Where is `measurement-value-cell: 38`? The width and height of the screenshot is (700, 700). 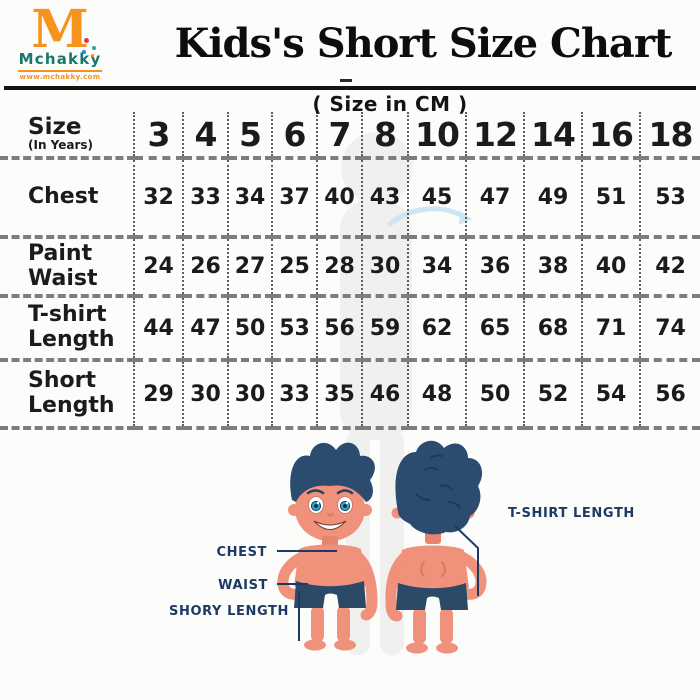
measurement-value-cell: 38 is located at coordinates (552, 267).